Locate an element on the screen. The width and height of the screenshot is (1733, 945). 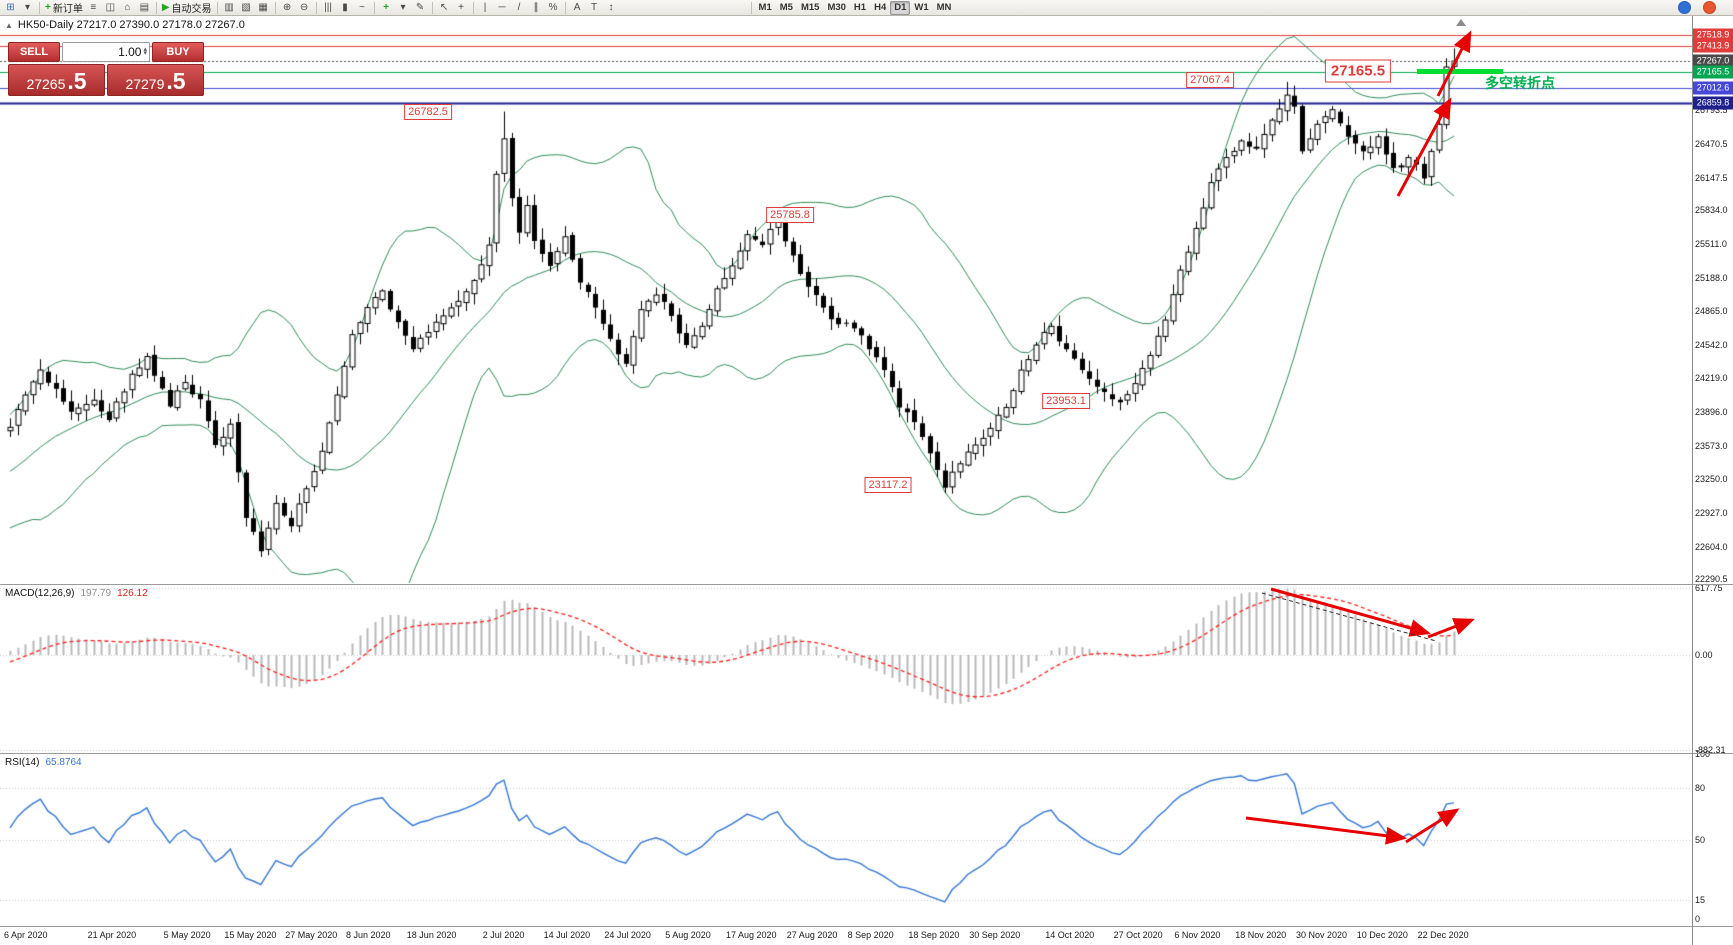
one-click-collapse-icon: ▲ is located at coordinates (9, 25).